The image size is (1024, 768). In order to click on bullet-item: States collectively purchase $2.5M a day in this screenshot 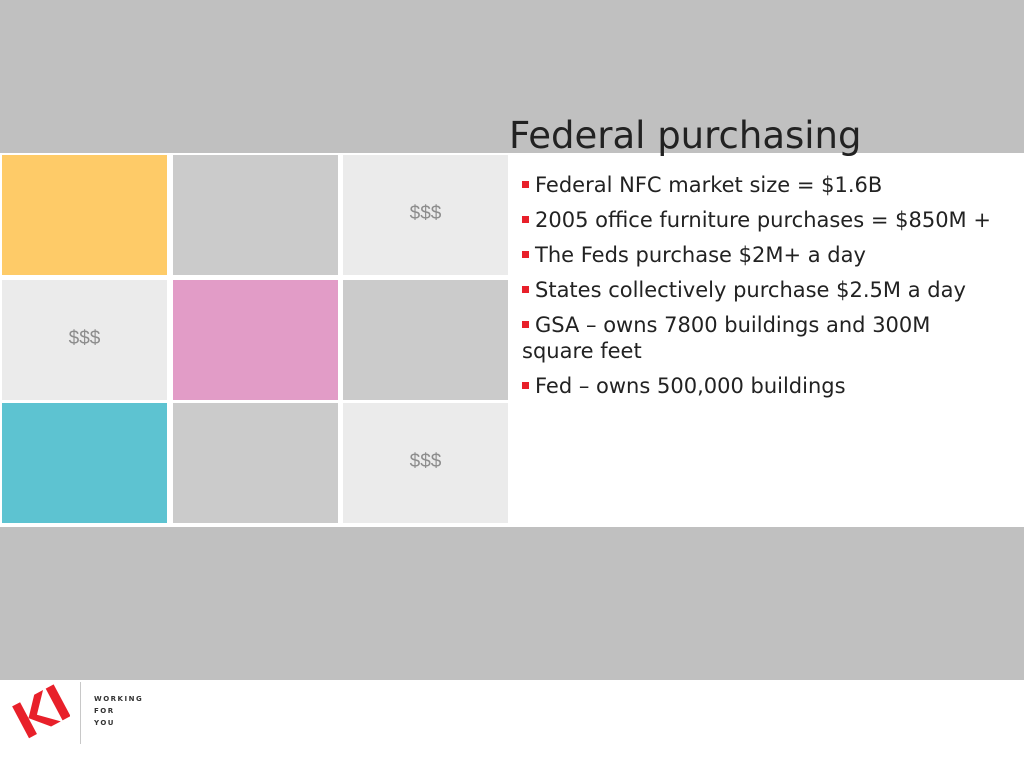, I will do `click(762, 290)`.